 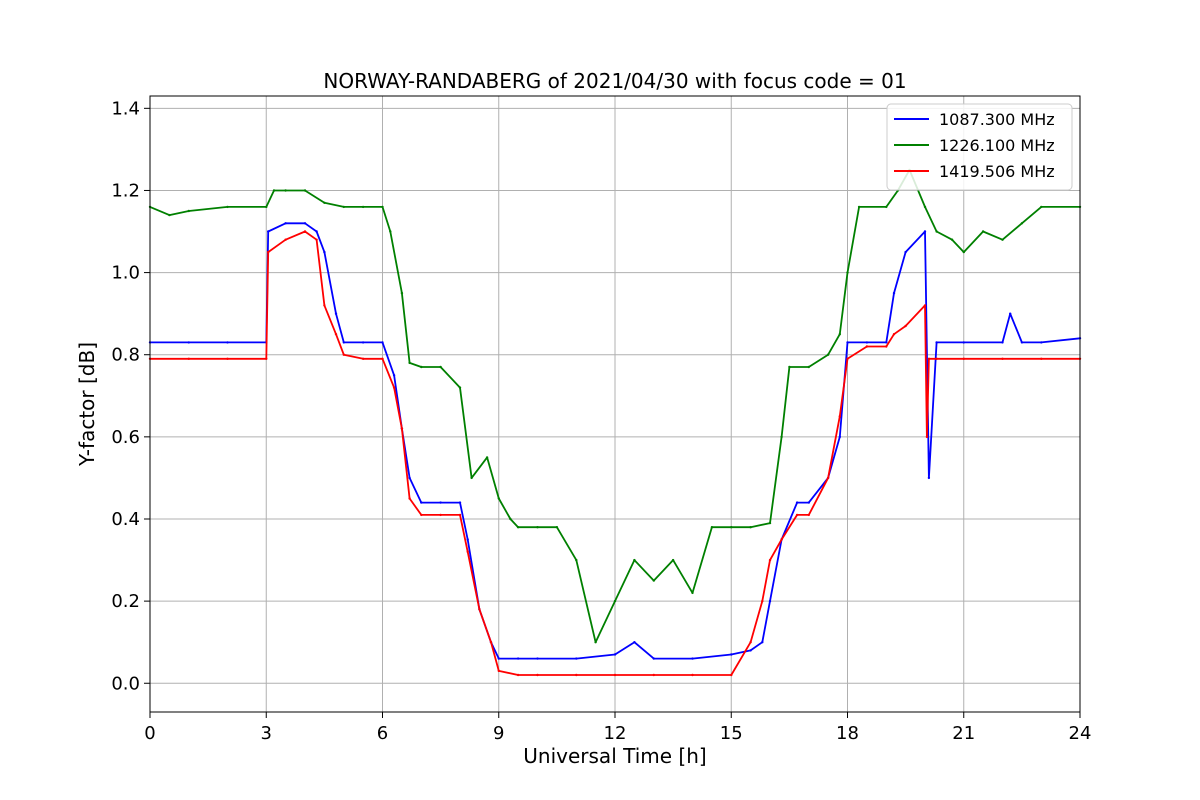 I want to click on legend: 1087.300 MHz 1226.100 MHz 1419.506 MHz, so click(x=979, y=147).